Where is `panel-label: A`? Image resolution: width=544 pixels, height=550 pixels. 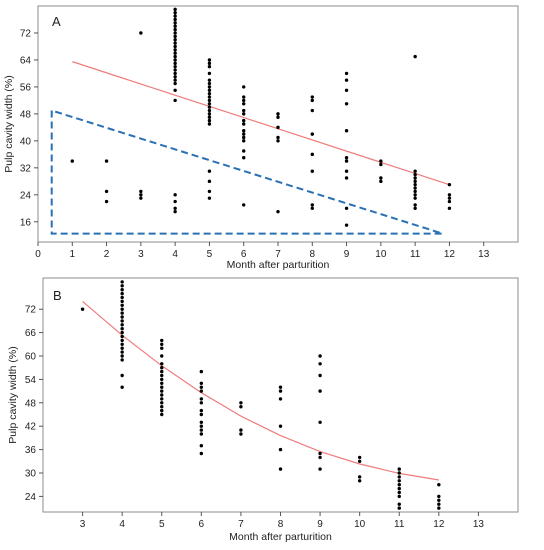
panel-label: A is located at coordinates (56, 21).